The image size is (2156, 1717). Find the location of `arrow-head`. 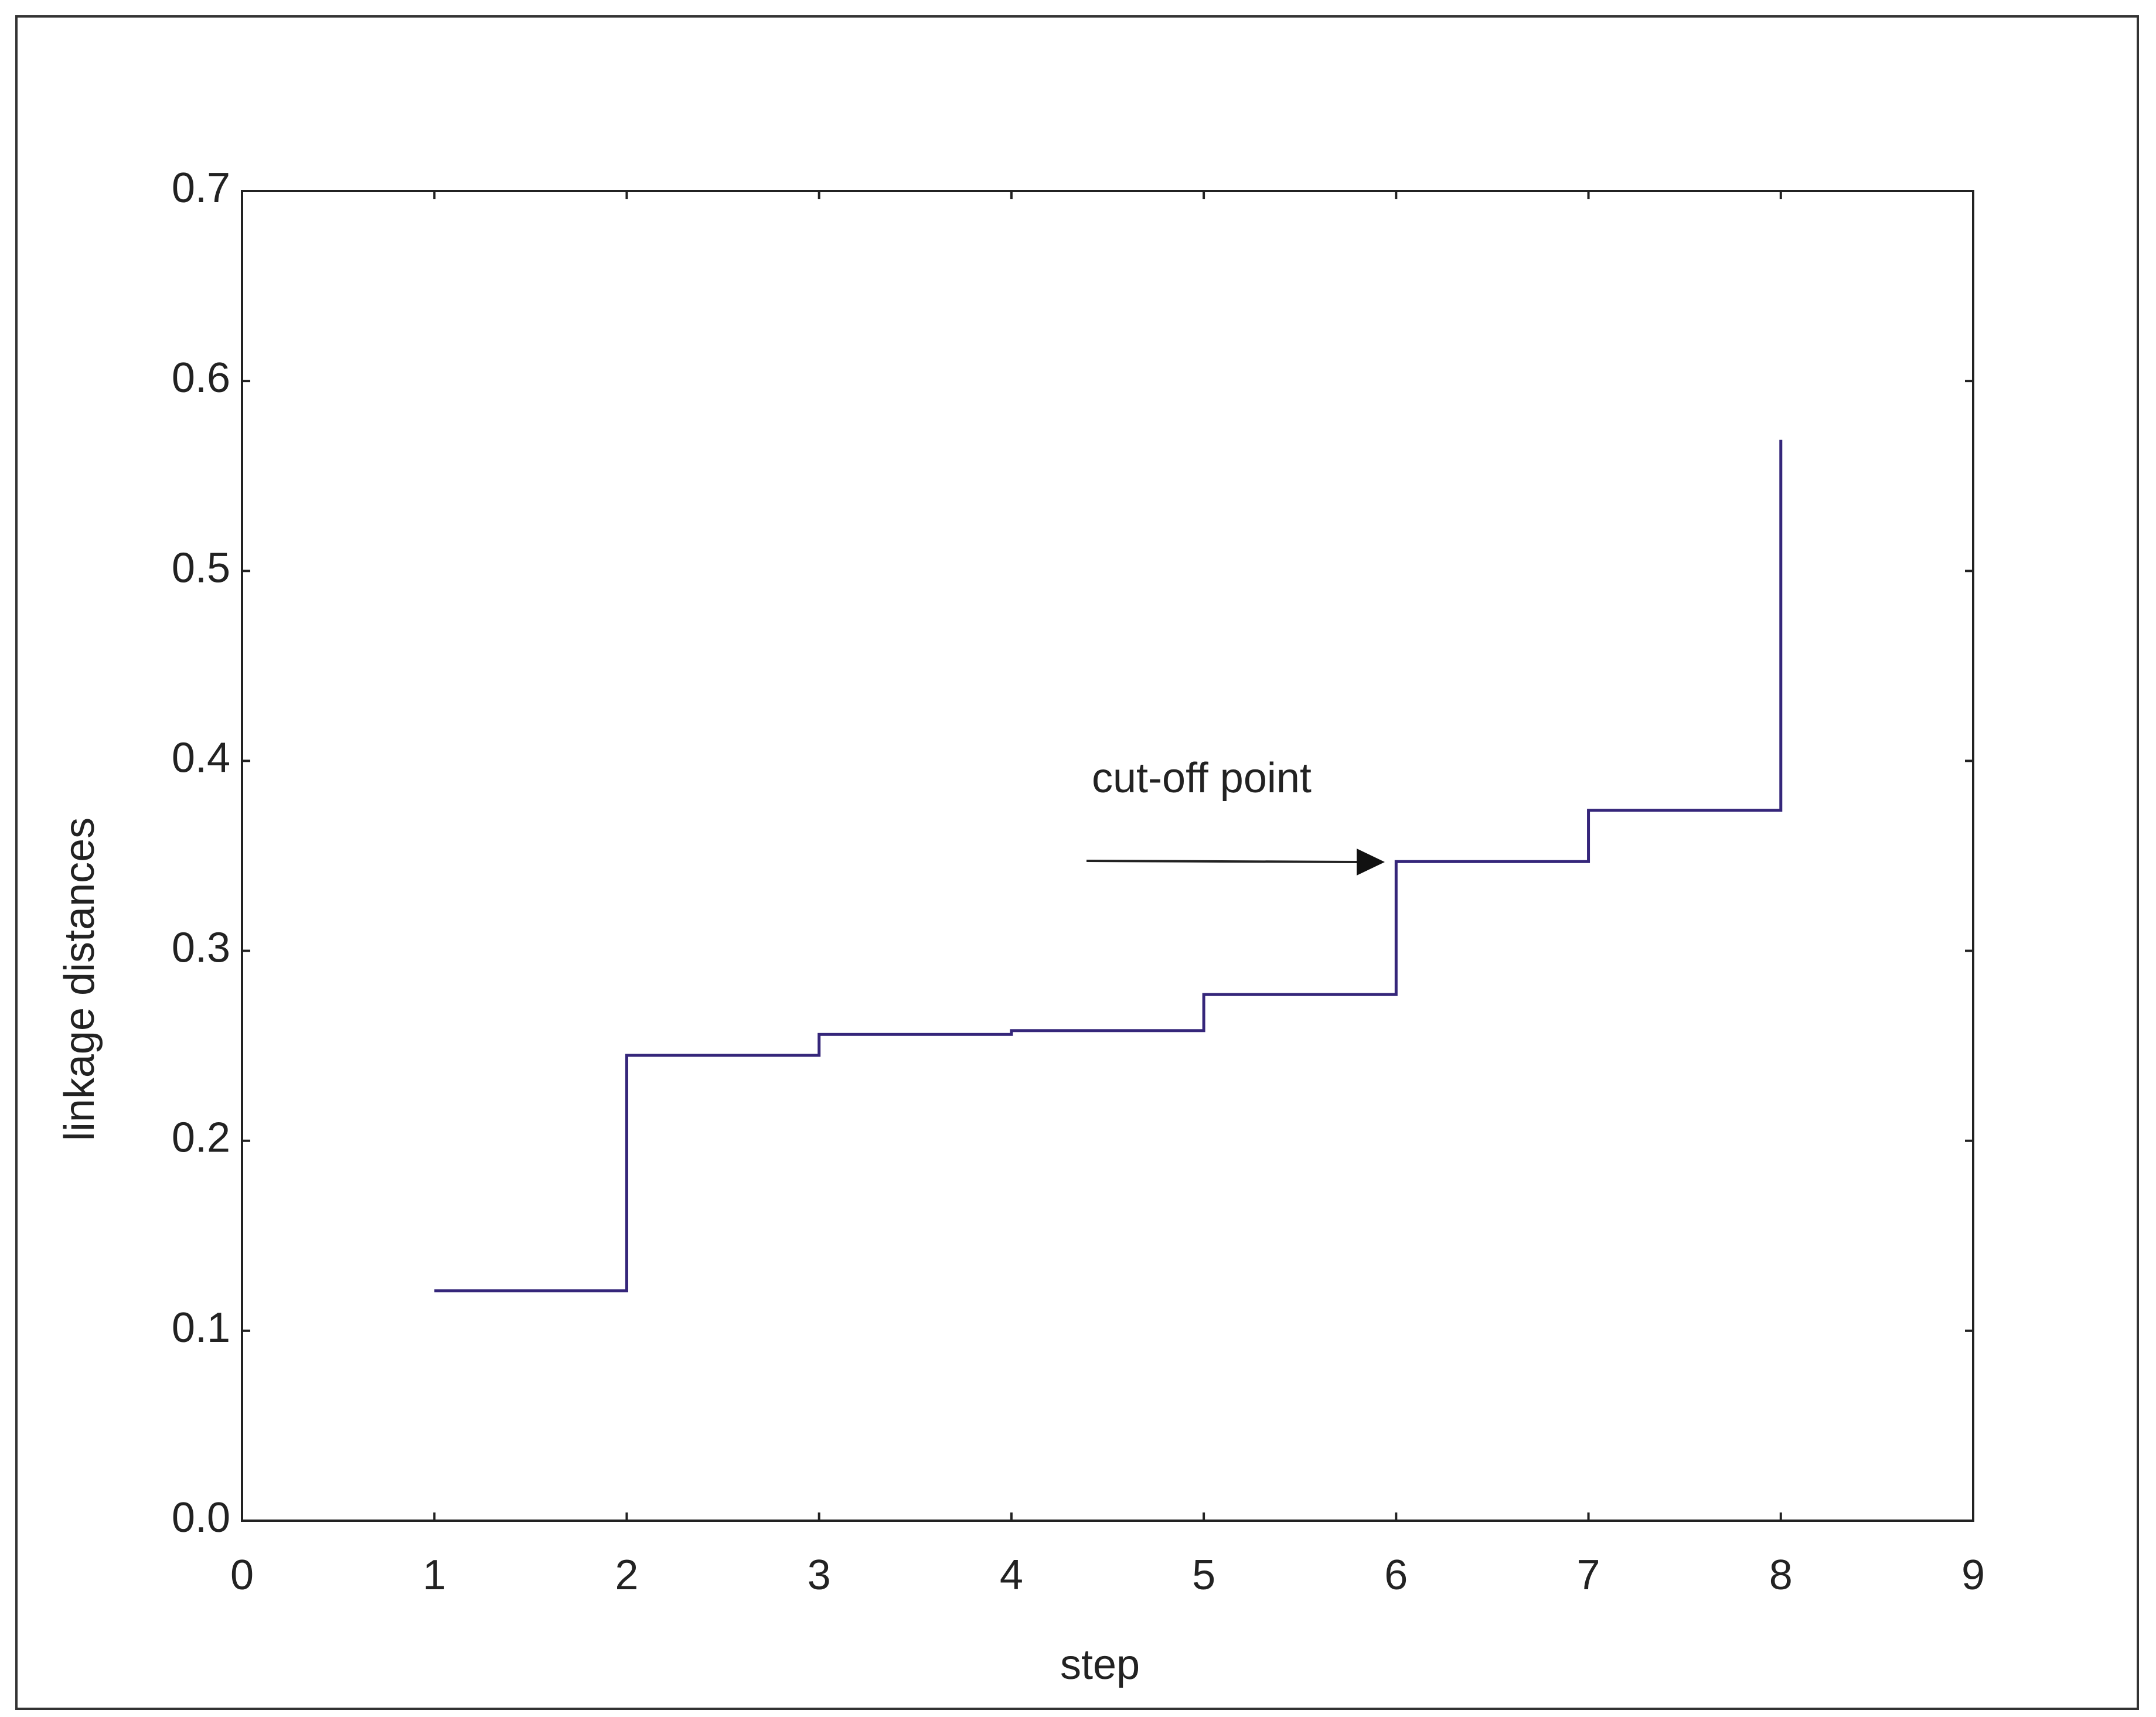

arrow-head is located at coordinates (1371, 862).